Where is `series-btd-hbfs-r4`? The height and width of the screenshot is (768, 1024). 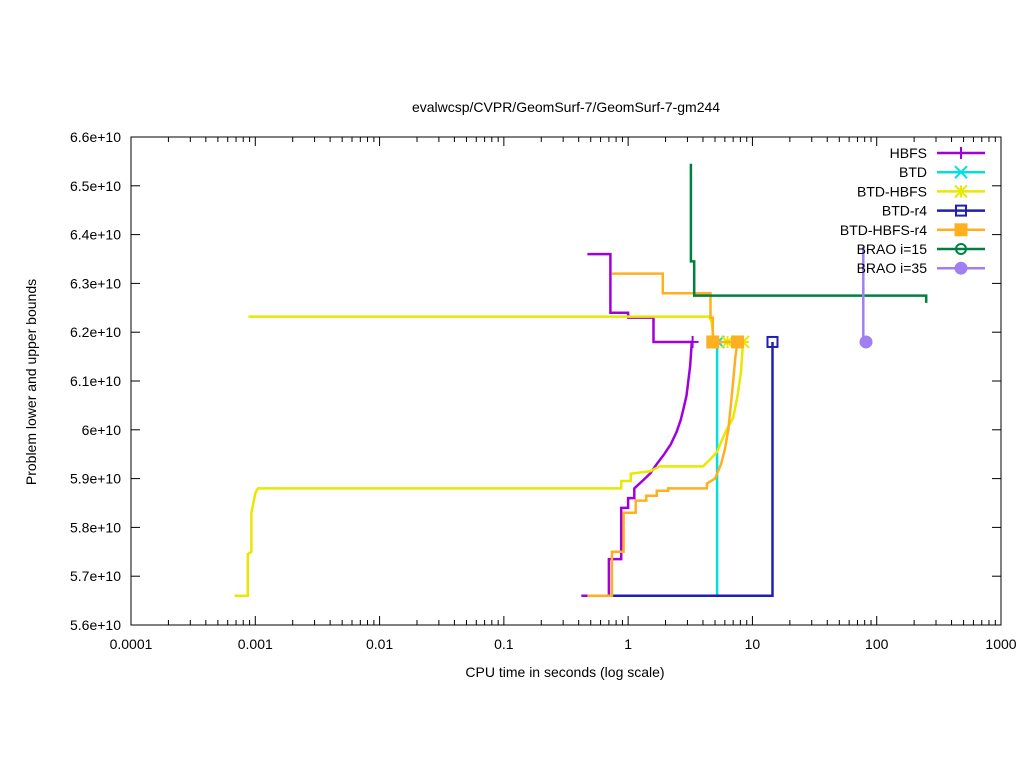 series-btd-hbfs-r4 is located at coordinates (666, 434).